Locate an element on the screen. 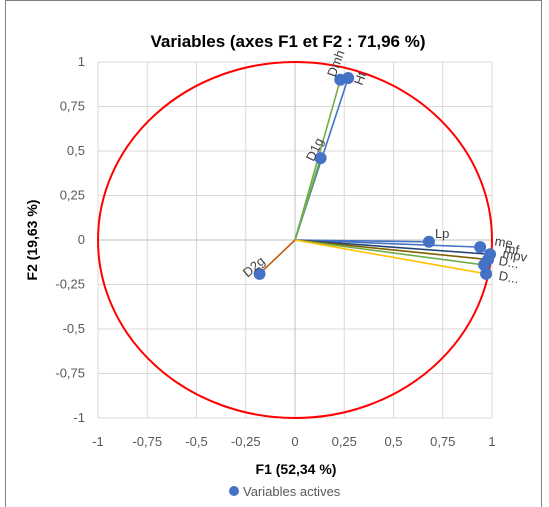  y-tick-label: 0,5 is located at coordinates (76, 150).